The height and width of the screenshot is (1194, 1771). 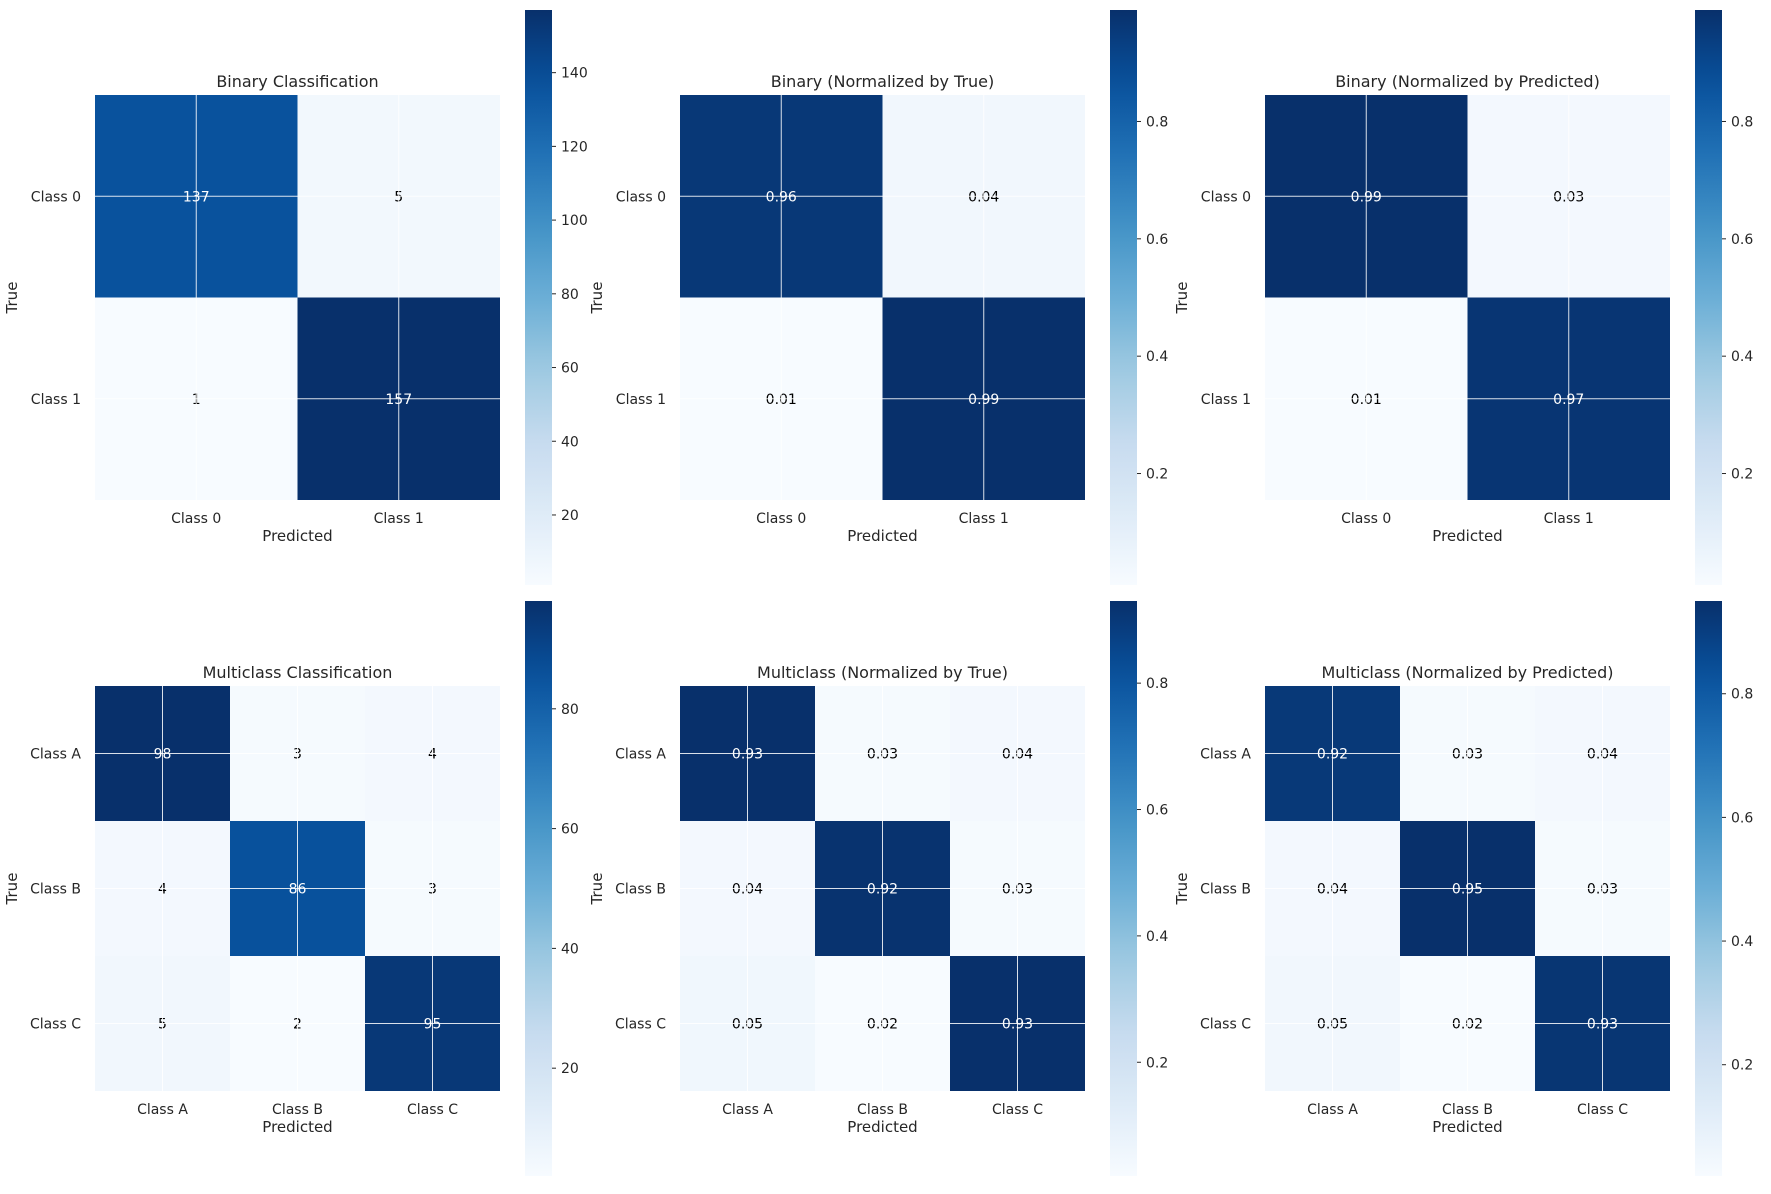 What do you see at coordinates (297, 81) in the screenshot?
I see `chart-title: Binary Classification` at bounding box center [297, 81].